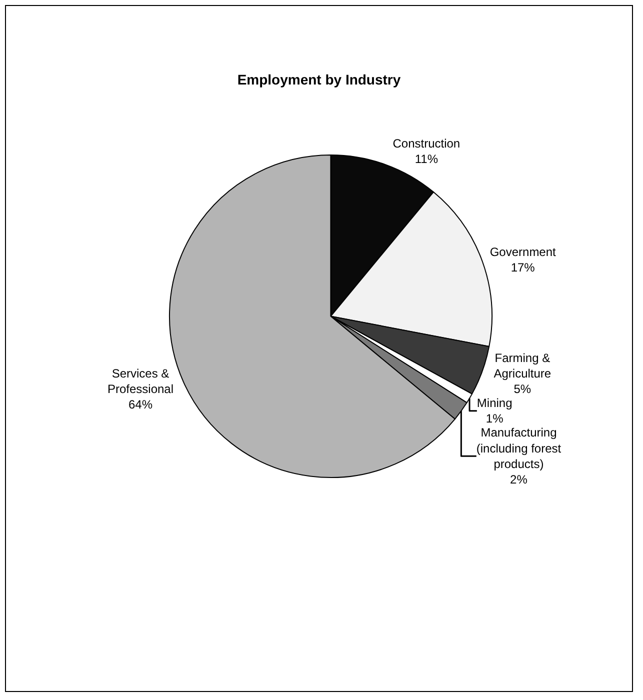 The image size is (643, 700). I want to click on data-label: 17%, so click(523, 267).